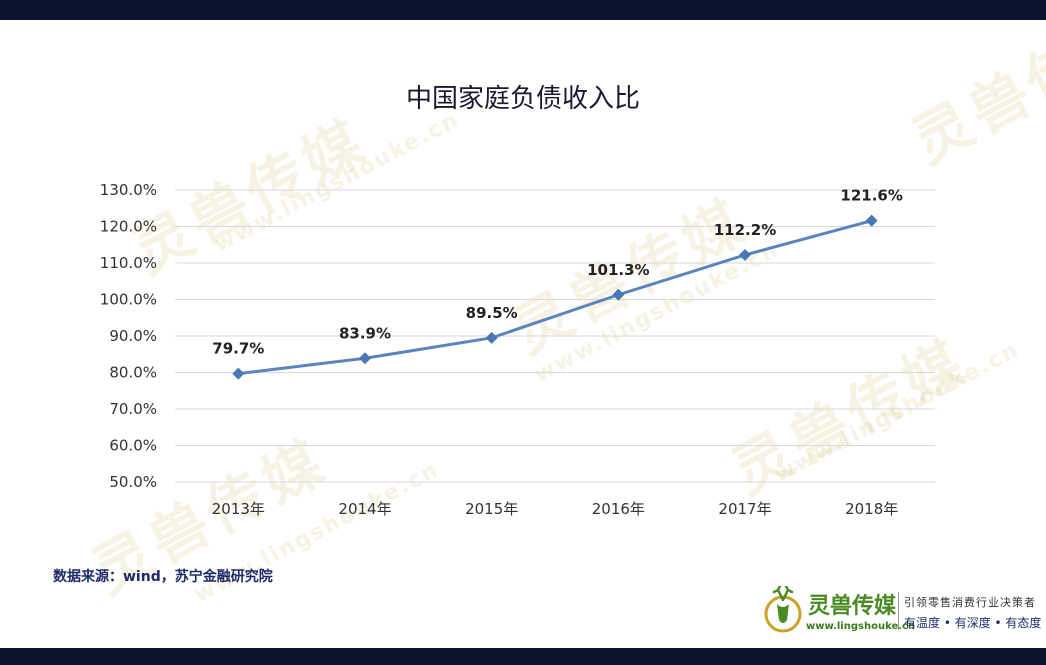  What do you see at coordinates (133, 446) in the screenshot?
I see `y-tick-label: 60.0%` at bounding box center [133, 446].